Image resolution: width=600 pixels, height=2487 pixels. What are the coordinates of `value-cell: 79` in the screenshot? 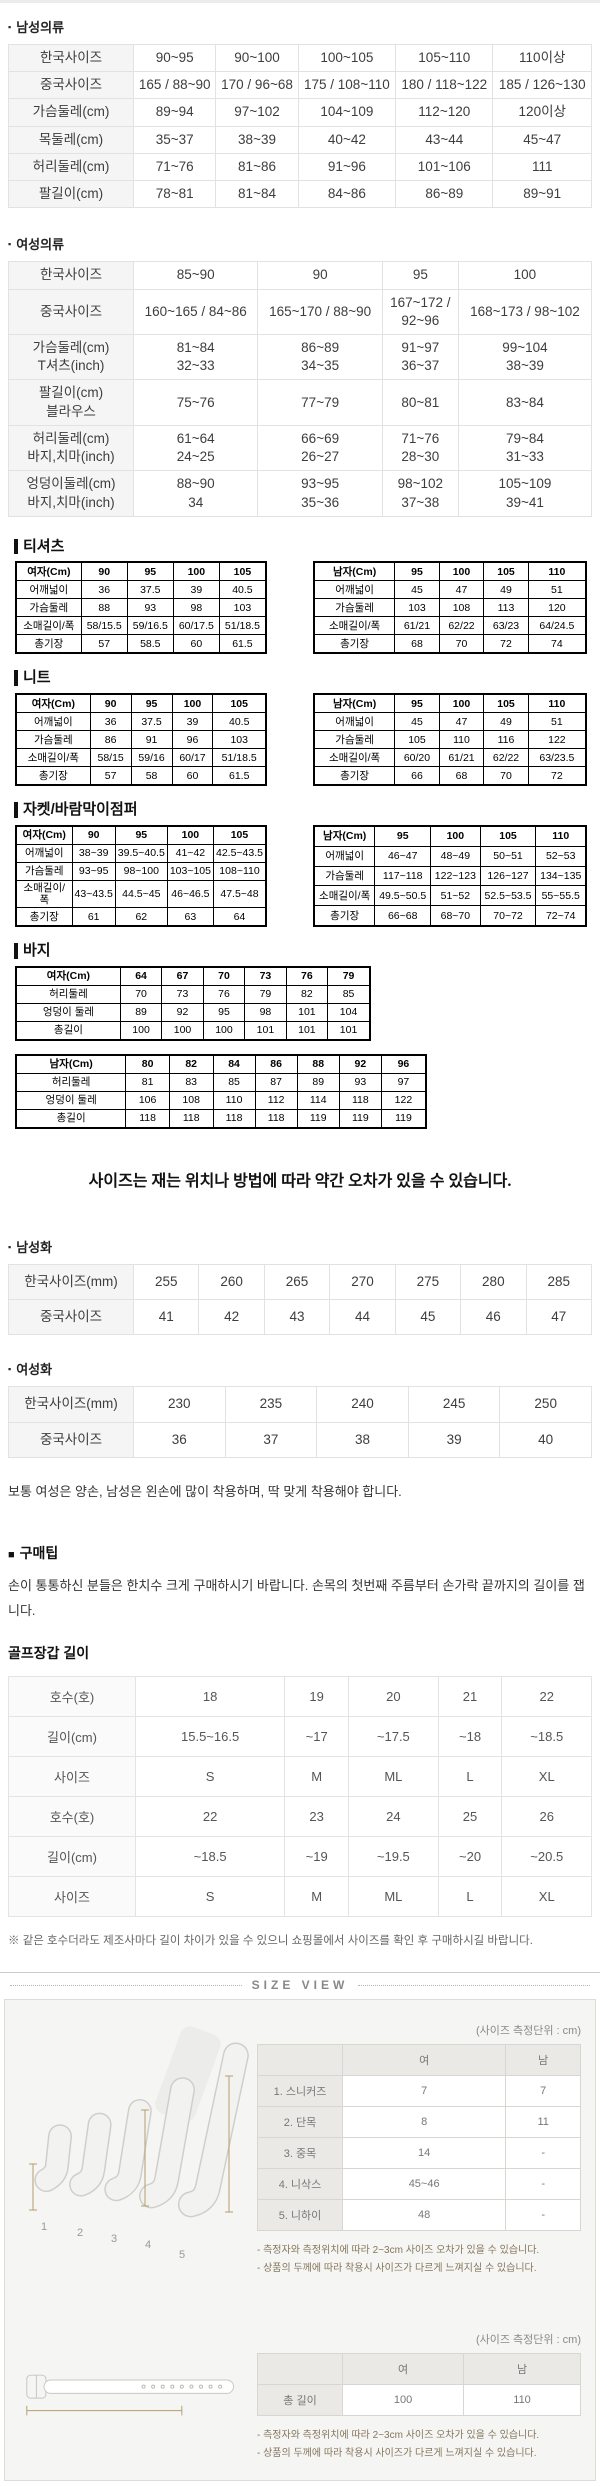 It's located at (265, 994).